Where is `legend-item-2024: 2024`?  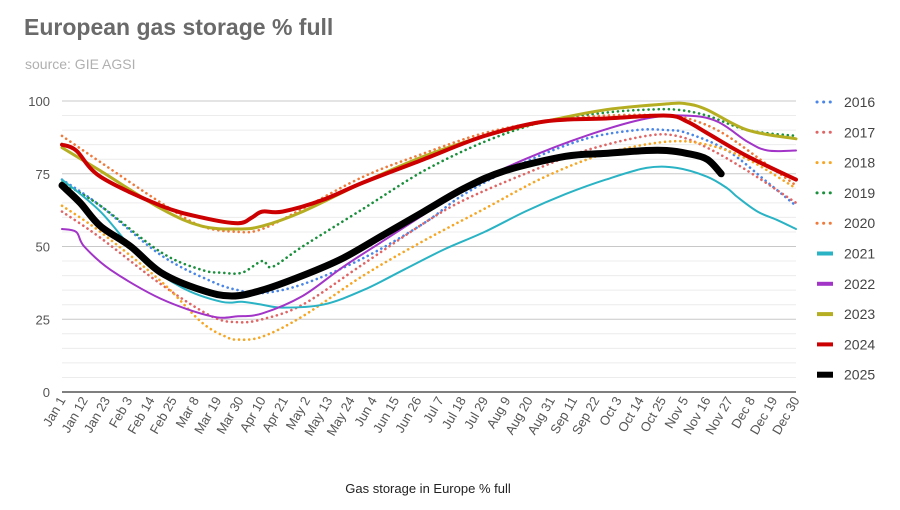 legend-item-2024: 2024 is located at coordinates (846, 344).